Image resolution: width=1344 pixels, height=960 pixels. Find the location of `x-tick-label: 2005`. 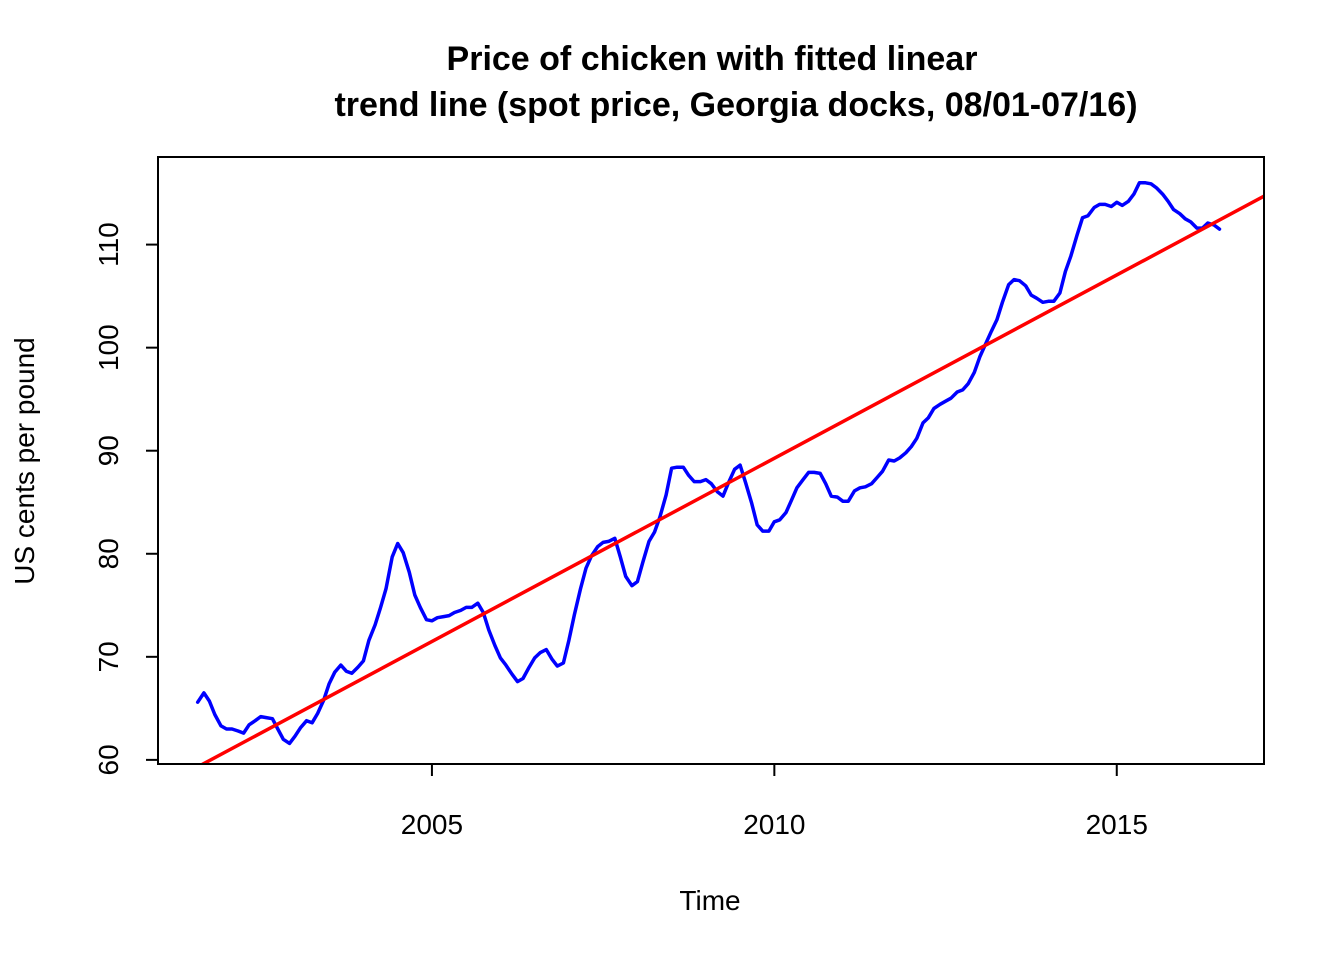

x-tick-label: 2005 is located at coordinates (432, 824).